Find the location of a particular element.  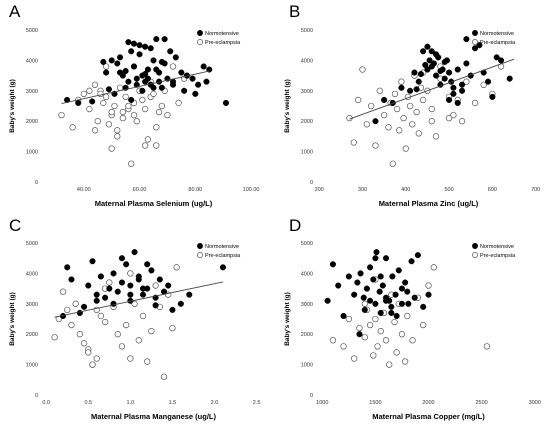

x-axis-label: Maternal Plasma Selenium (ug/L) is located at coordinates (154, 203).